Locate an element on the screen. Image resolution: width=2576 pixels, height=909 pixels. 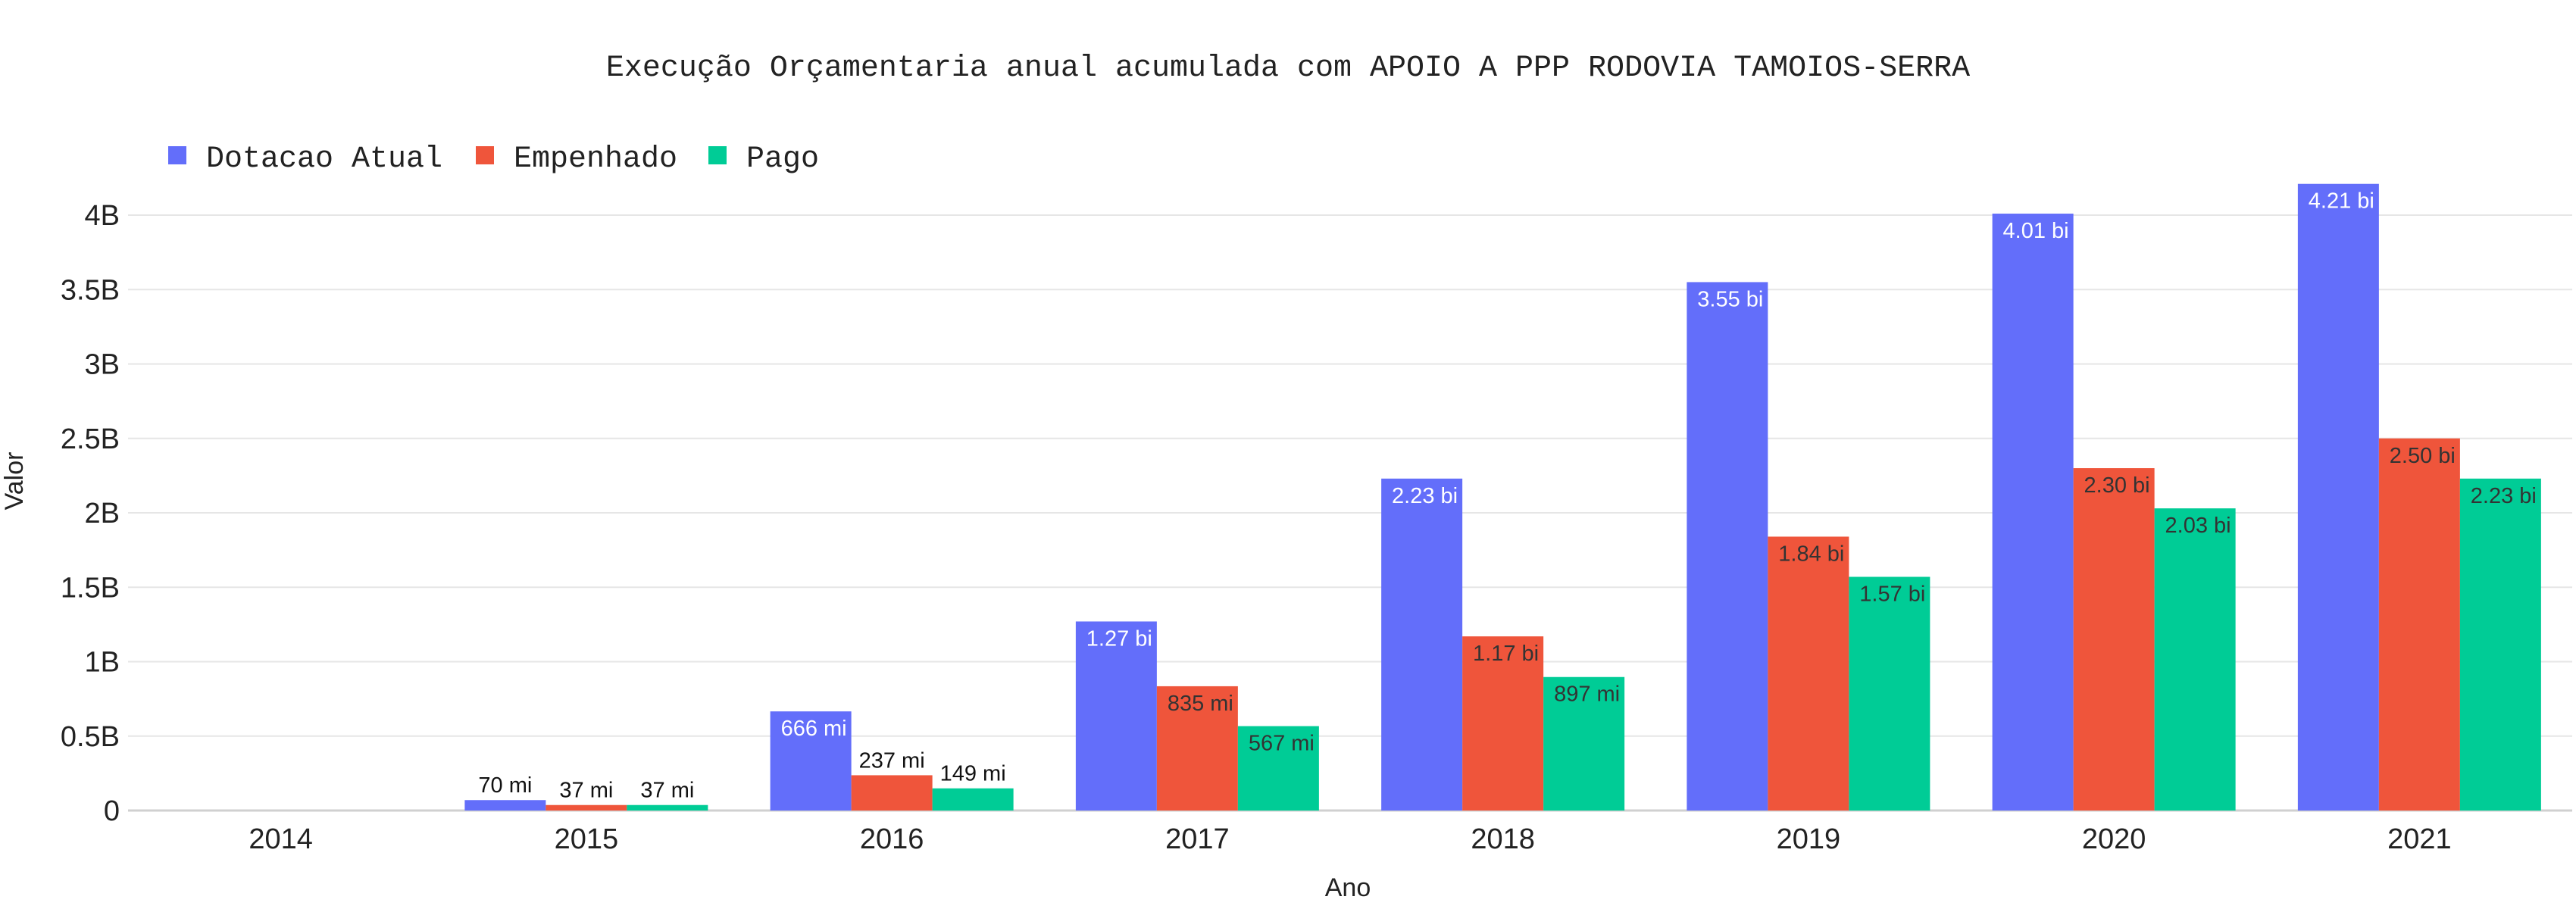
y-tick-label: 0.5B is located at coordinates (90, 737).